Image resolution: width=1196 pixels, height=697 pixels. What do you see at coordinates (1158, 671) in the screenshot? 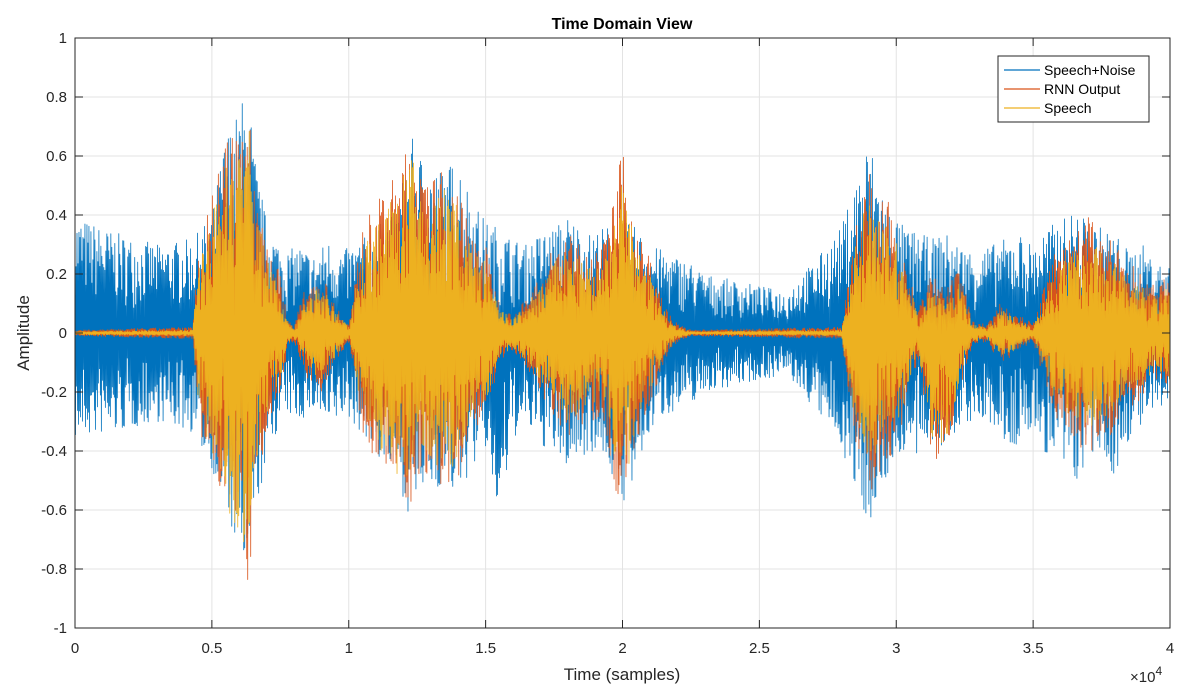
I see `exponent-power: 4` at bounding box center [1158, 671].